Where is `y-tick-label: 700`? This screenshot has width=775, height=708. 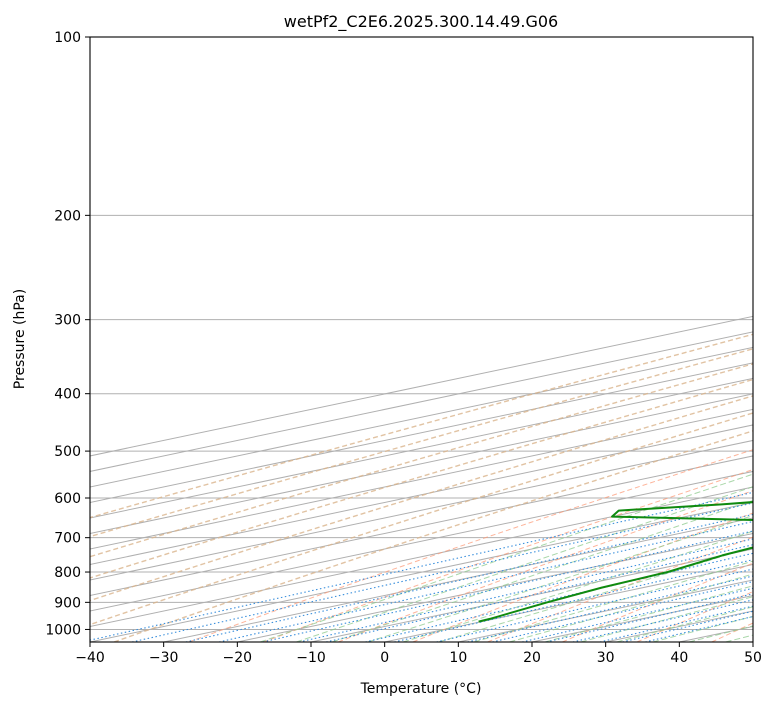 y-tick-label: 700 is located at coordinates (67, 539).